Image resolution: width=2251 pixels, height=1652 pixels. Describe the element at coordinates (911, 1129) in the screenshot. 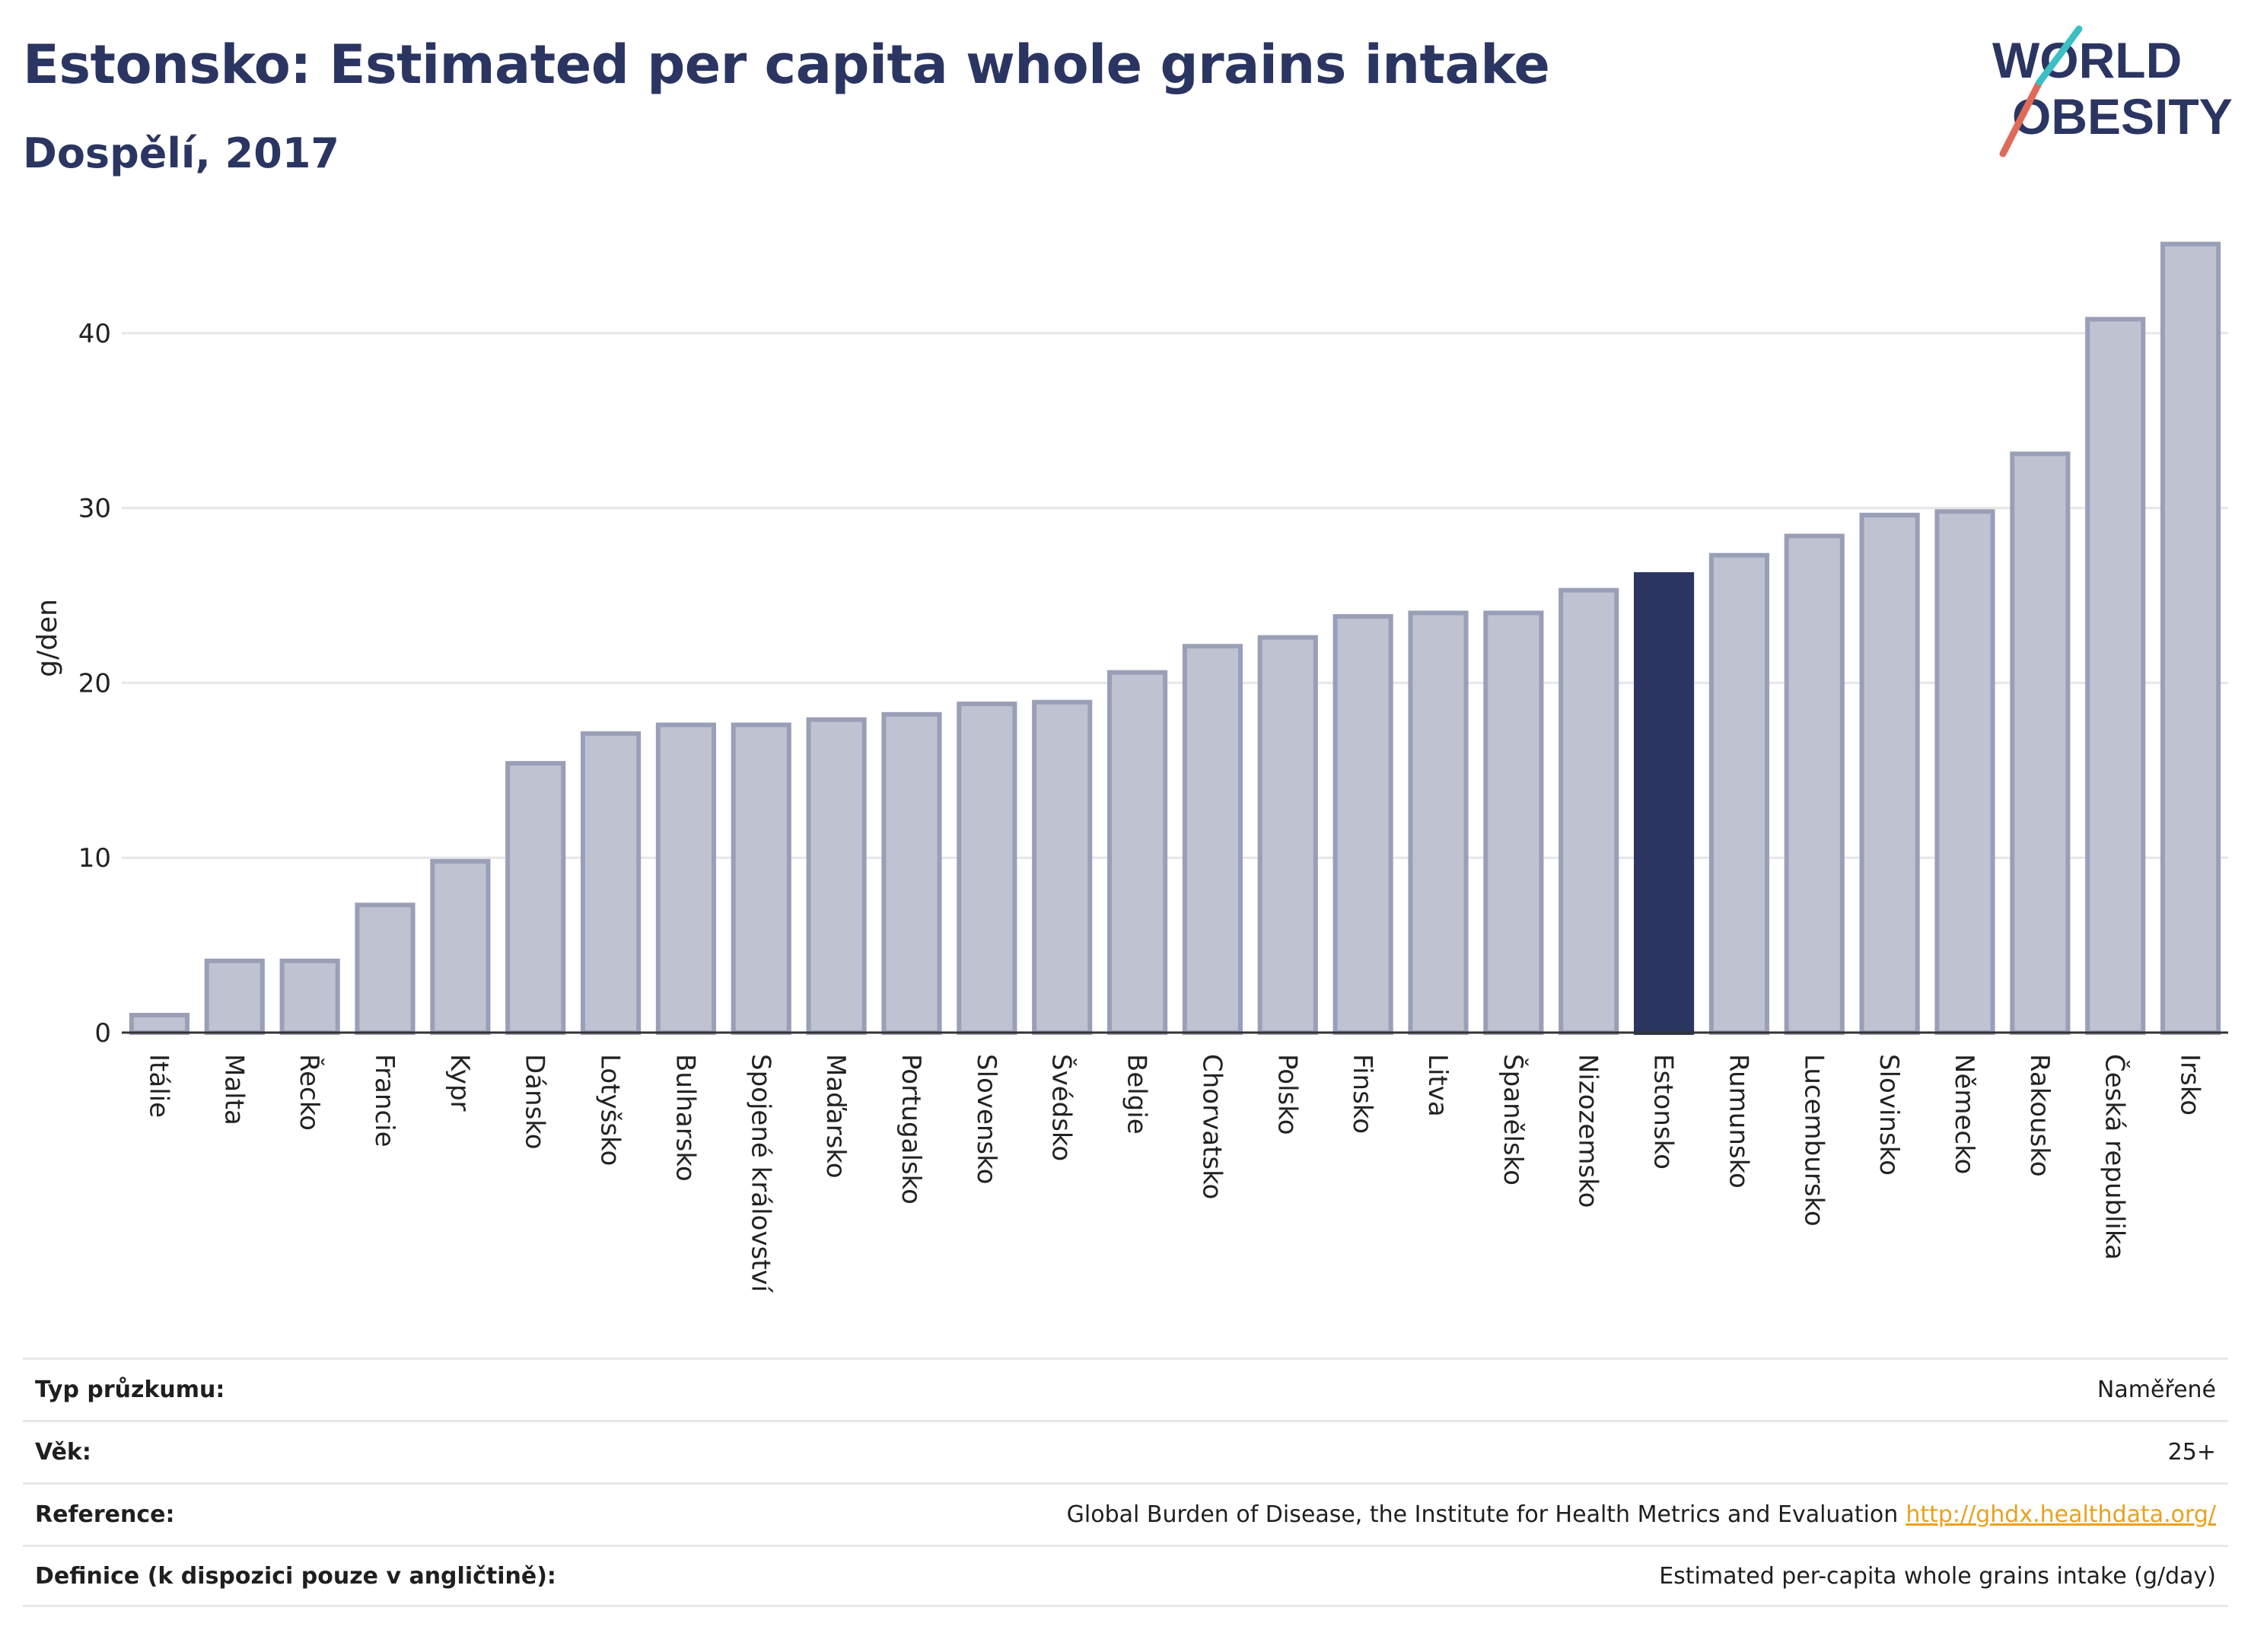

I see `x-tick-label: Portugalsko` at that location.